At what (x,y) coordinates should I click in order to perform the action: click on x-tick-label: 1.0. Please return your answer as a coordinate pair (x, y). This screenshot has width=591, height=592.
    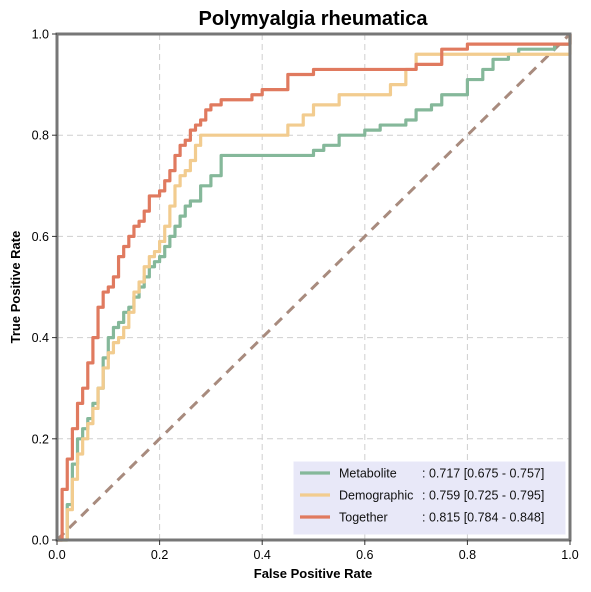
    Looking at the image, I should click on (569, 555).